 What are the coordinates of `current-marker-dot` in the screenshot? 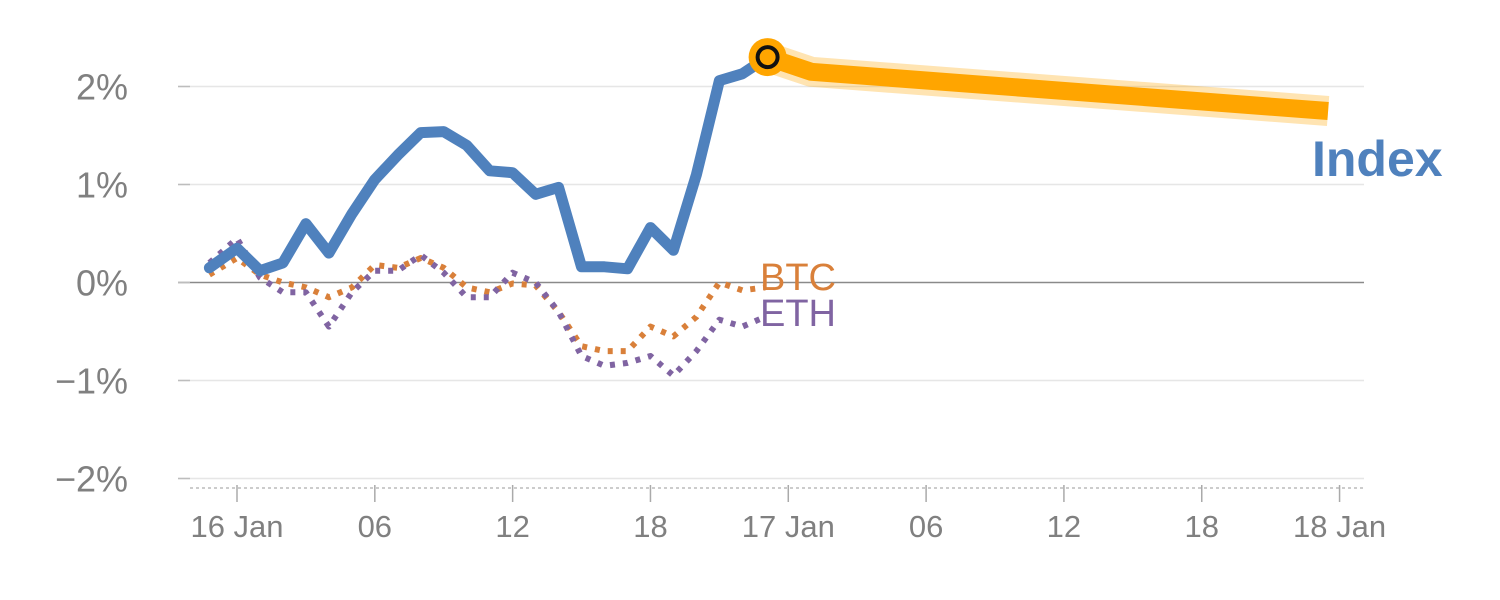 It's located at (767, 57).